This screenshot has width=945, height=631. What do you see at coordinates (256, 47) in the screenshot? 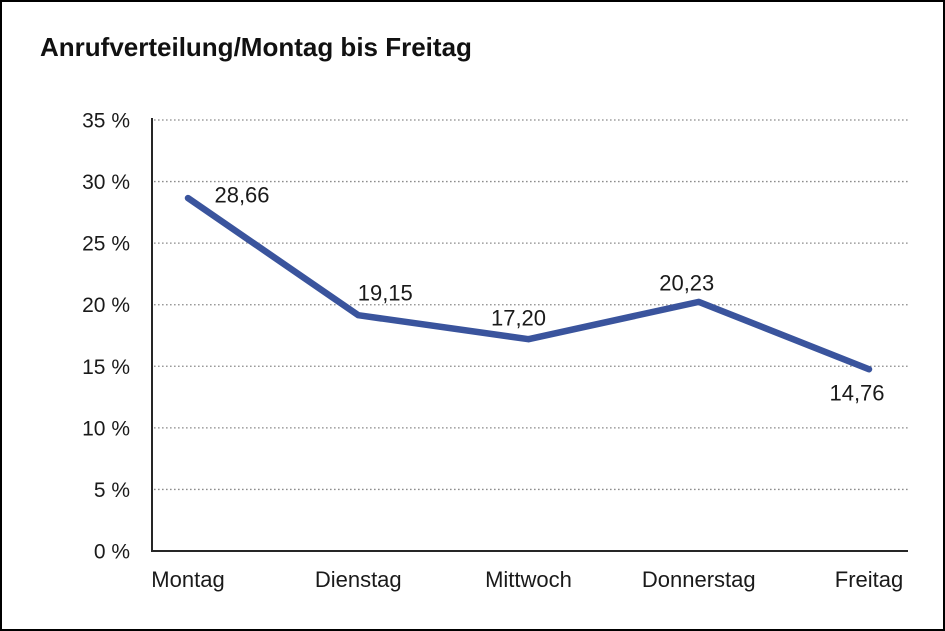
I see `chart-title: Anrufverteilung/Montag bis Freitag` at bounding box center [256, 47].